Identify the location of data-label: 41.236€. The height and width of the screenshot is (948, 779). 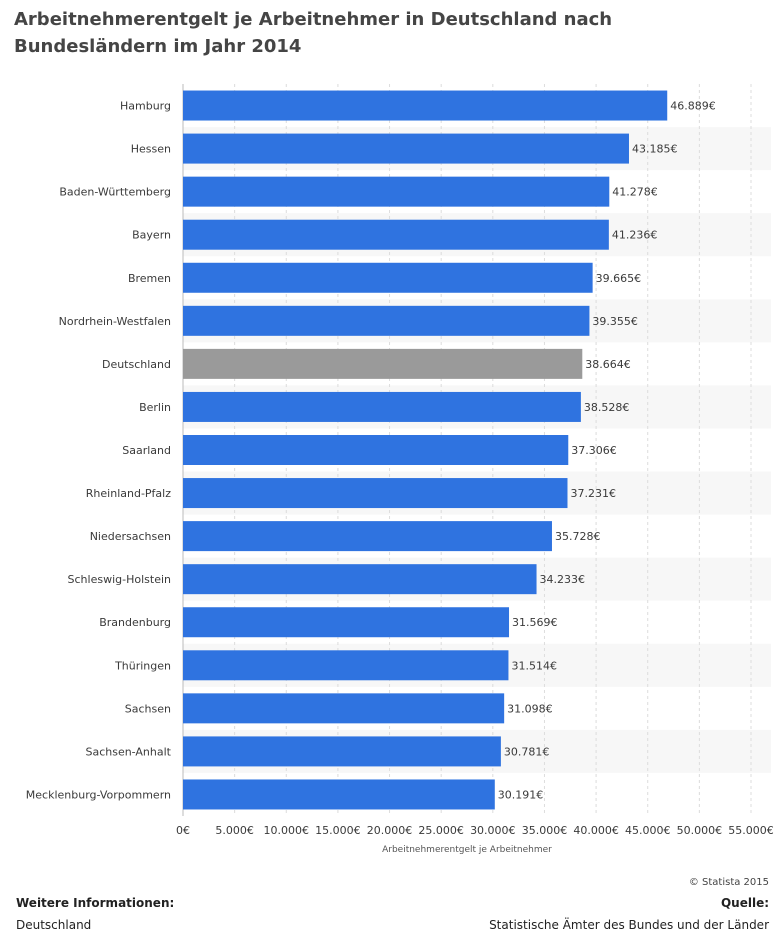
(635, 235).